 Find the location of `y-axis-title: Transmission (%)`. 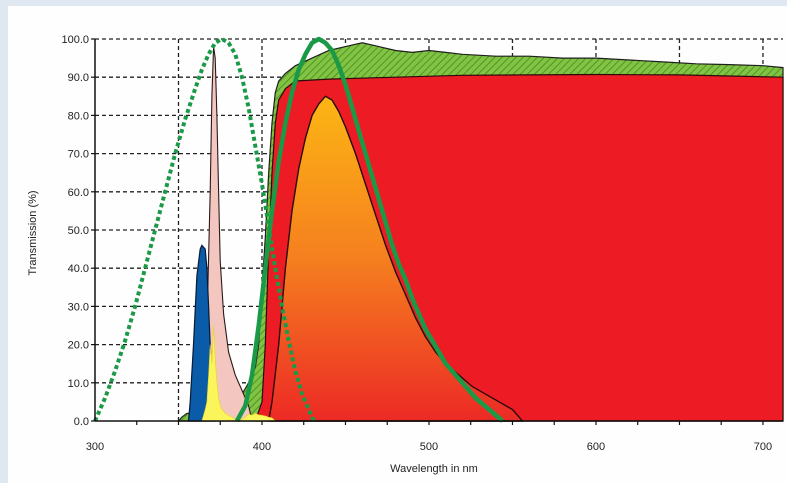

y-axis-title: Transmission (%) is located at coordinates (33, 232).